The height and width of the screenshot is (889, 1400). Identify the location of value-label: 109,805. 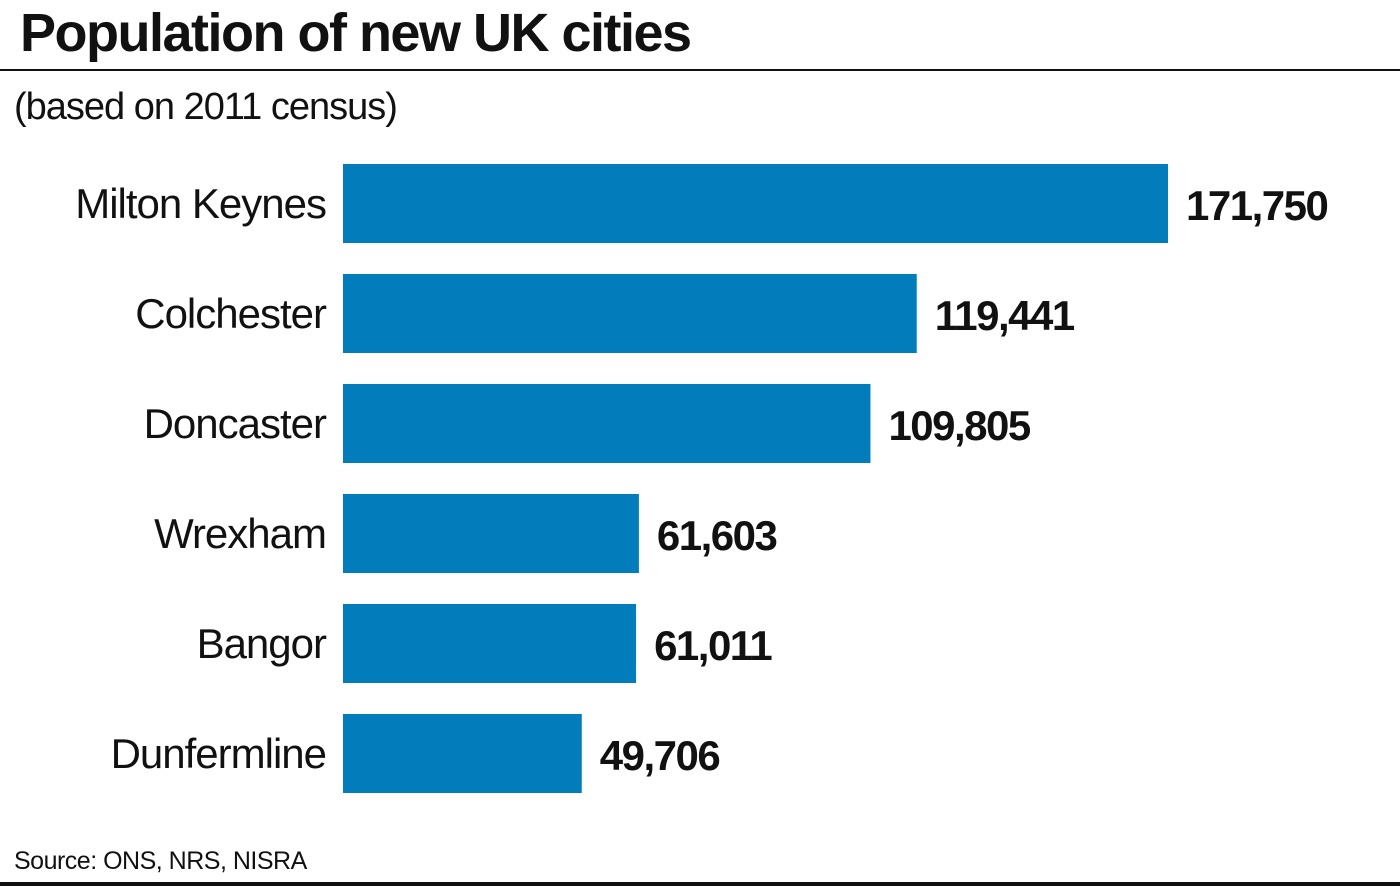
(959, 425).